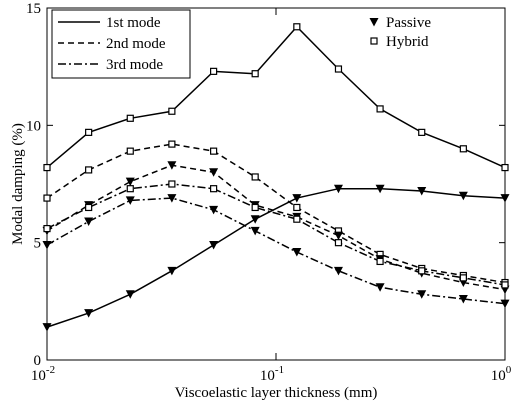 The image size is (519, 410). Describe the element at coordinates (136, 44) in the screenshot. I see `legend-label: 2nd mode` at that location.